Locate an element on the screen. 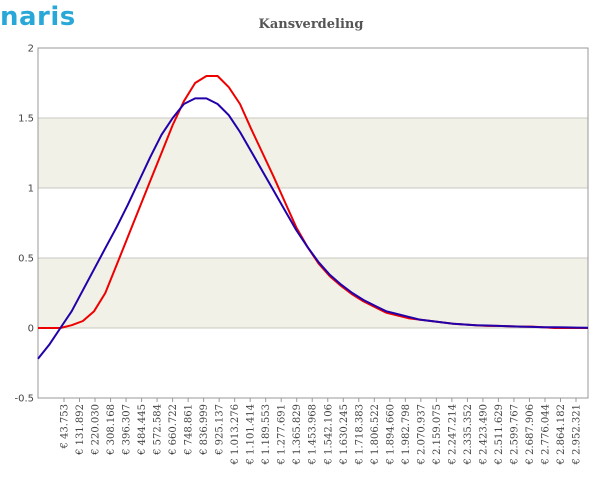 Image resolution: width=600 pixels, height=480 pixels. x-tick-label: € 1.718.383 is located at coordinates (359, 434).